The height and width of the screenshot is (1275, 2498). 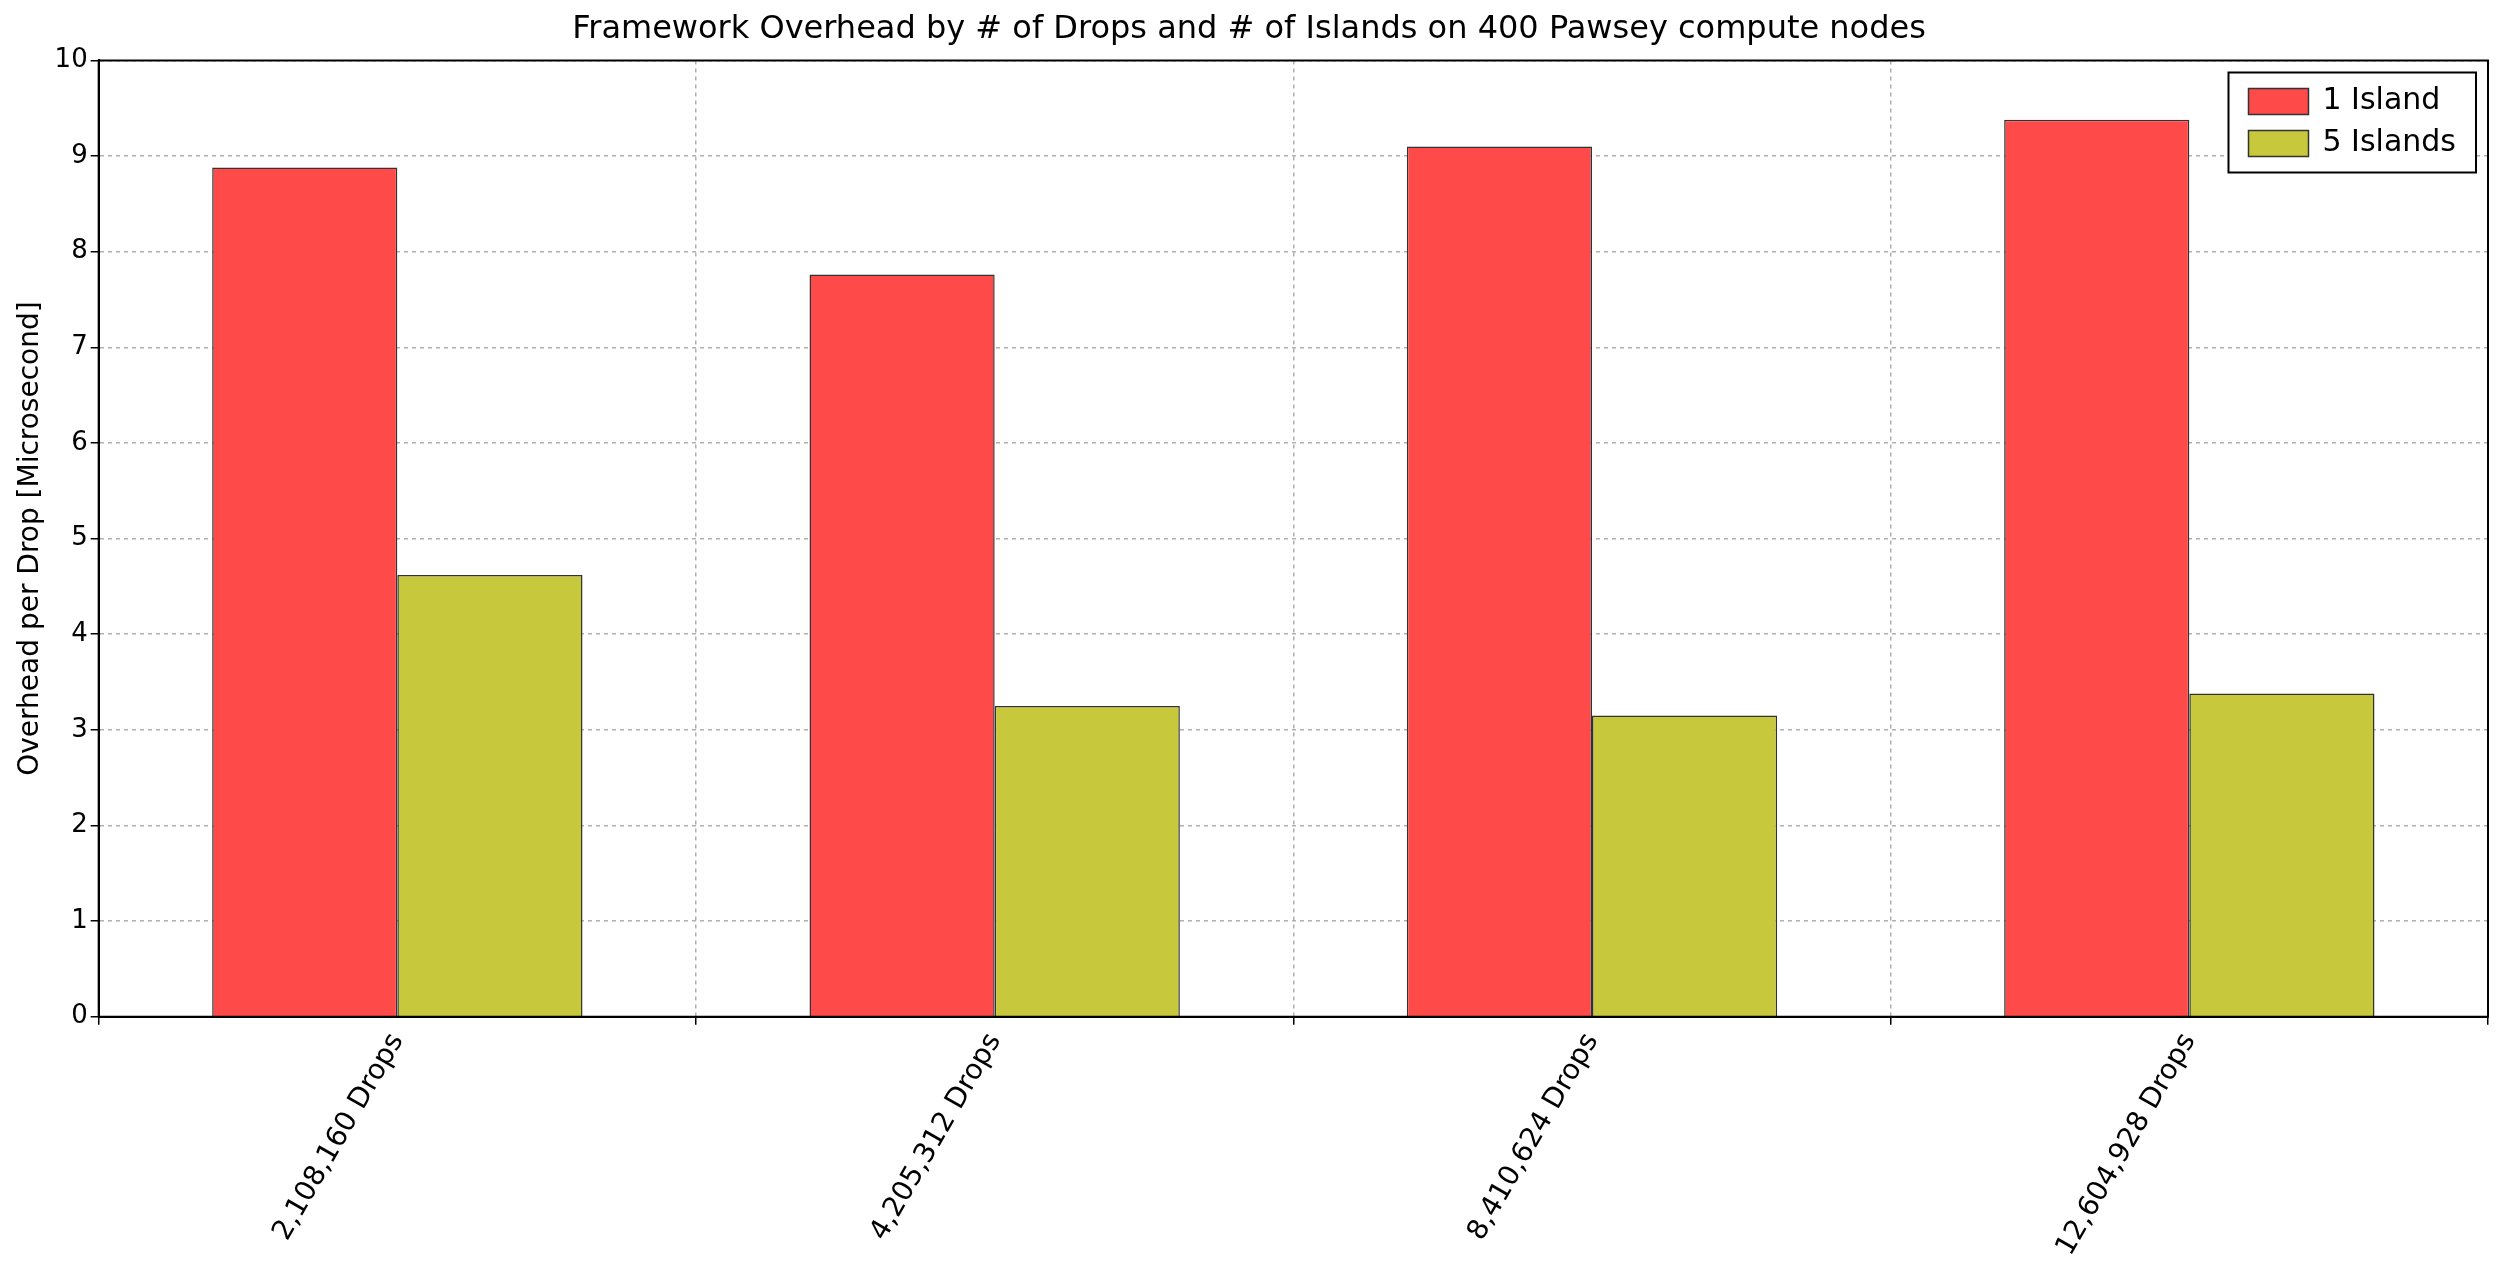 What do you see at coordinates (79, 345) in the screenshot?
I see `y-tick-label: 7` at bounding box center [79, 345].